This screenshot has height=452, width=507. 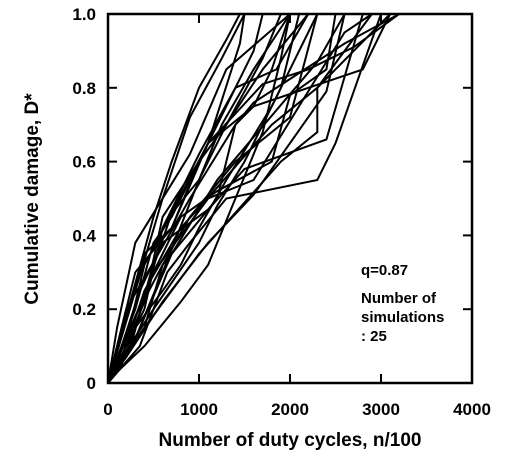 I want to click on x-tick-label: 3000, so click(x=381, y=409).